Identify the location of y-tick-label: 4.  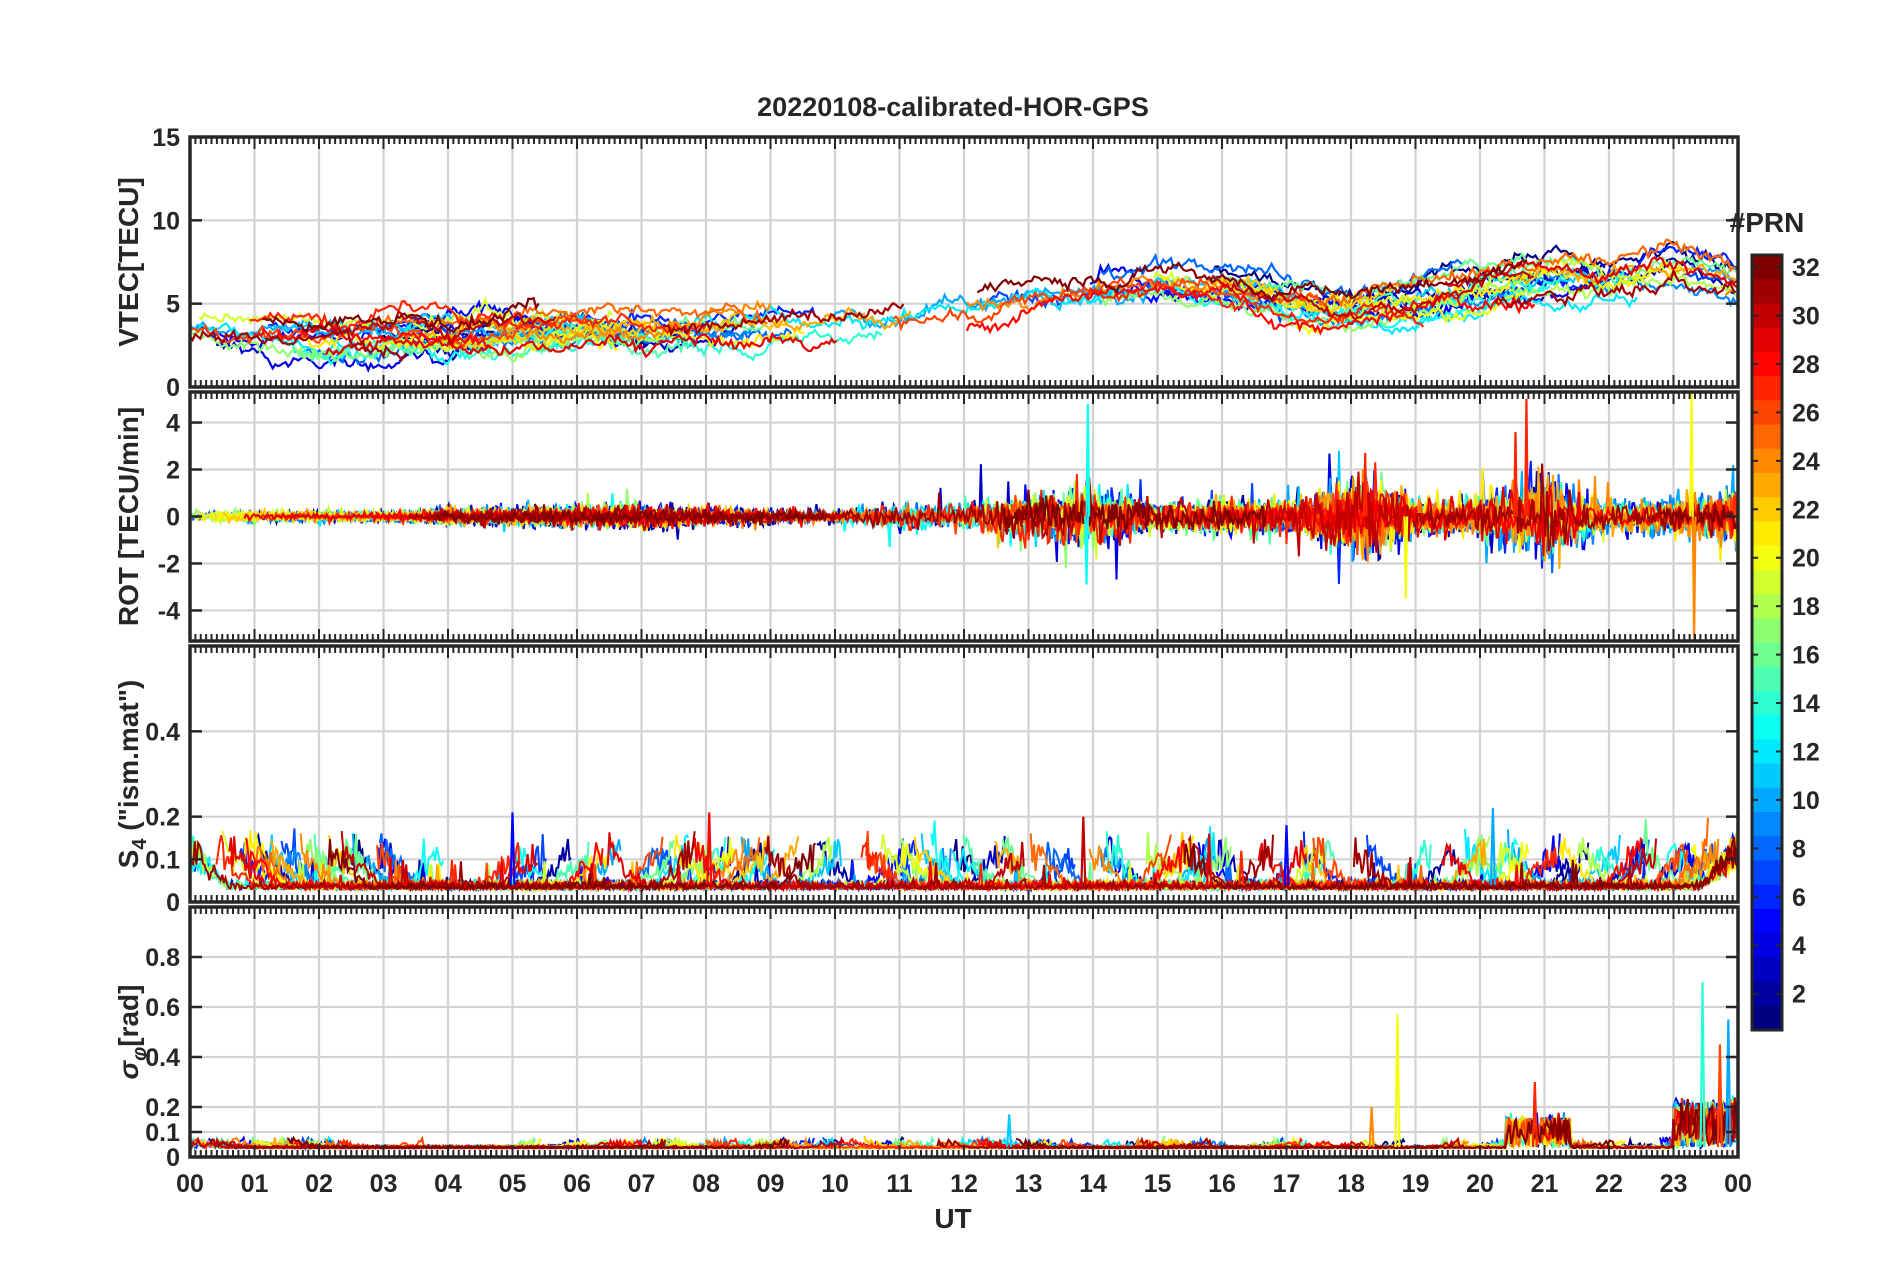
(173, 424).